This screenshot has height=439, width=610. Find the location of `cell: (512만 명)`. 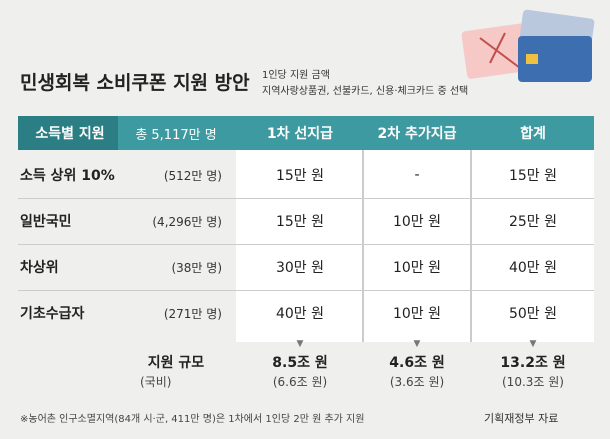

cell: (512만 명) is located at coordinates (192, 175).